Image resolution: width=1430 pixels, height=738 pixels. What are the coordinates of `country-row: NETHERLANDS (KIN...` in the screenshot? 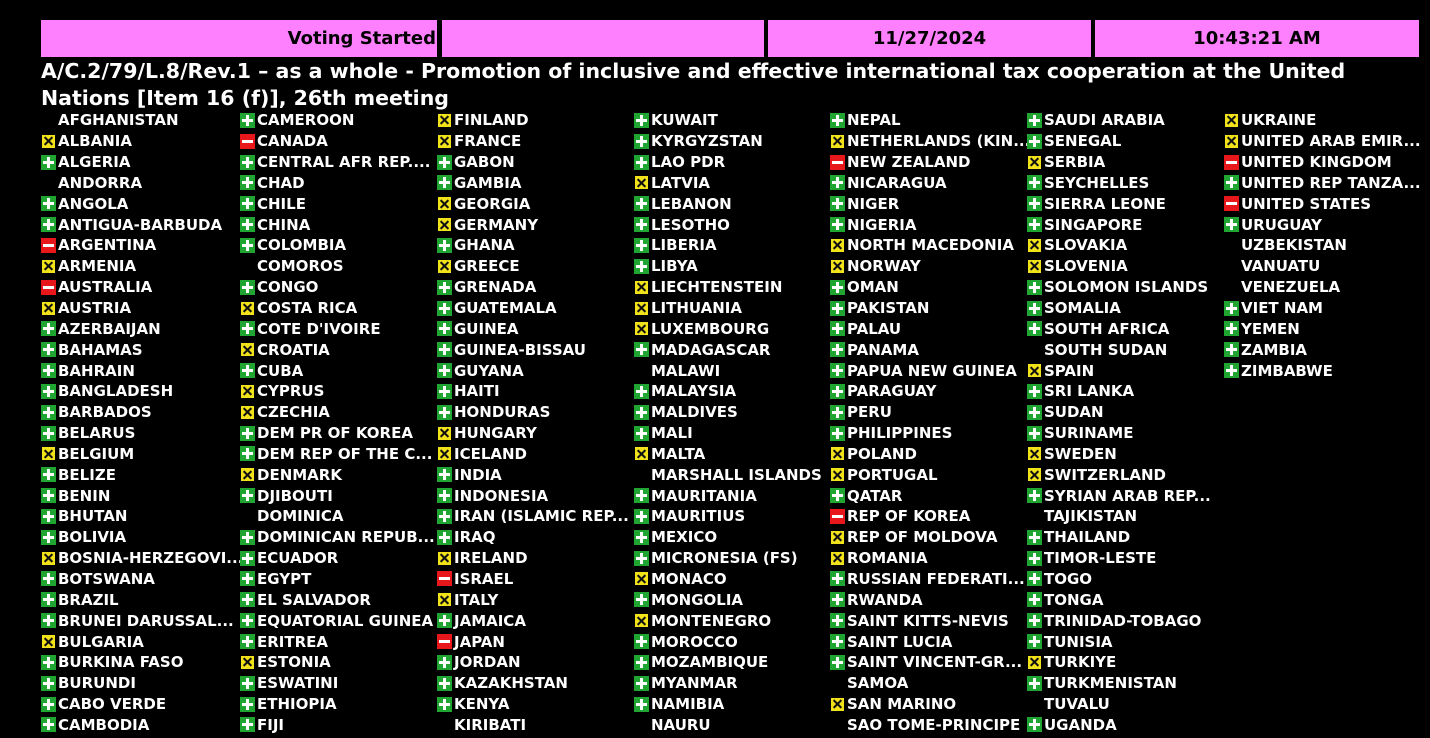 It's located at (935, 141).